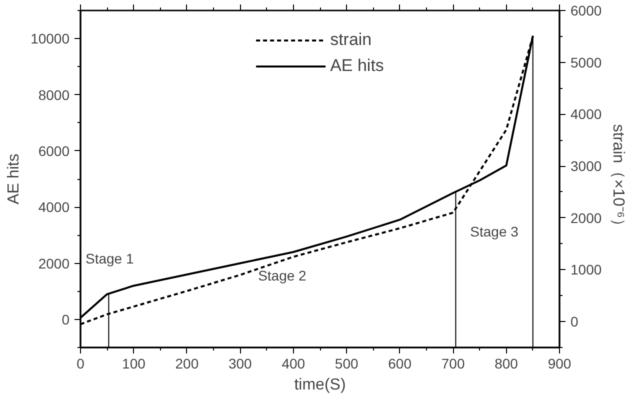 This screenshot has height=402, width=644. I want to click on x-axis-title: time(S), so click(320, 385).